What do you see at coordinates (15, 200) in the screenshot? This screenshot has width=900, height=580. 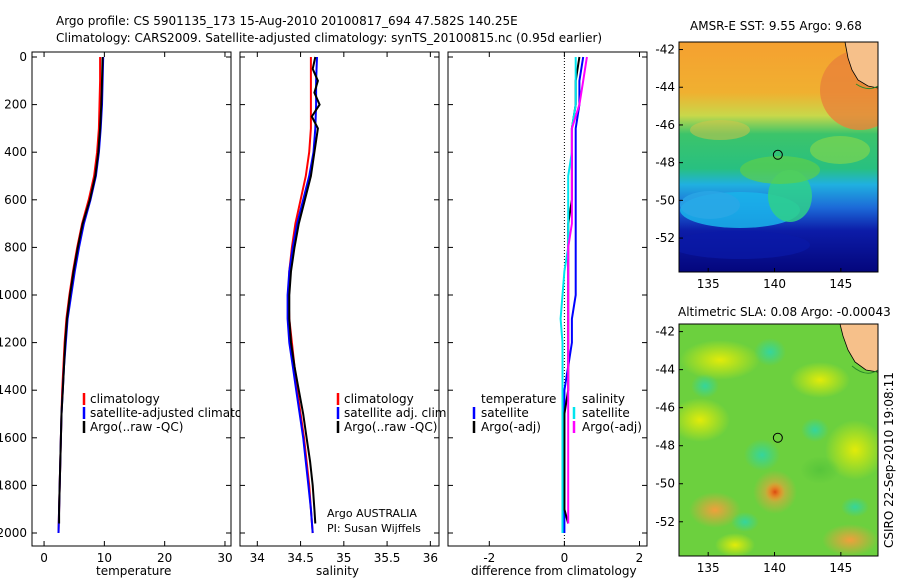 I see `depth-tick-label: 600` at bounding box center [15, 200].